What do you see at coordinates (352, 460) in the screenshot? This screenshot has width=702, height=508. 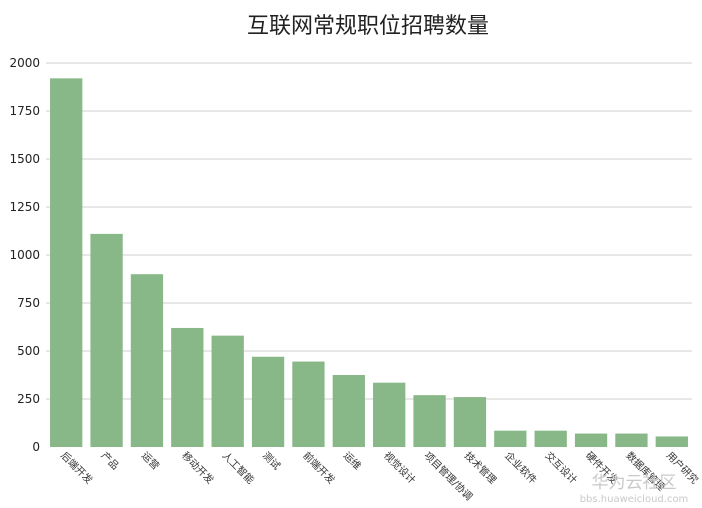 I see `x-tick-label: 运维` at bounding box center [352, 460].